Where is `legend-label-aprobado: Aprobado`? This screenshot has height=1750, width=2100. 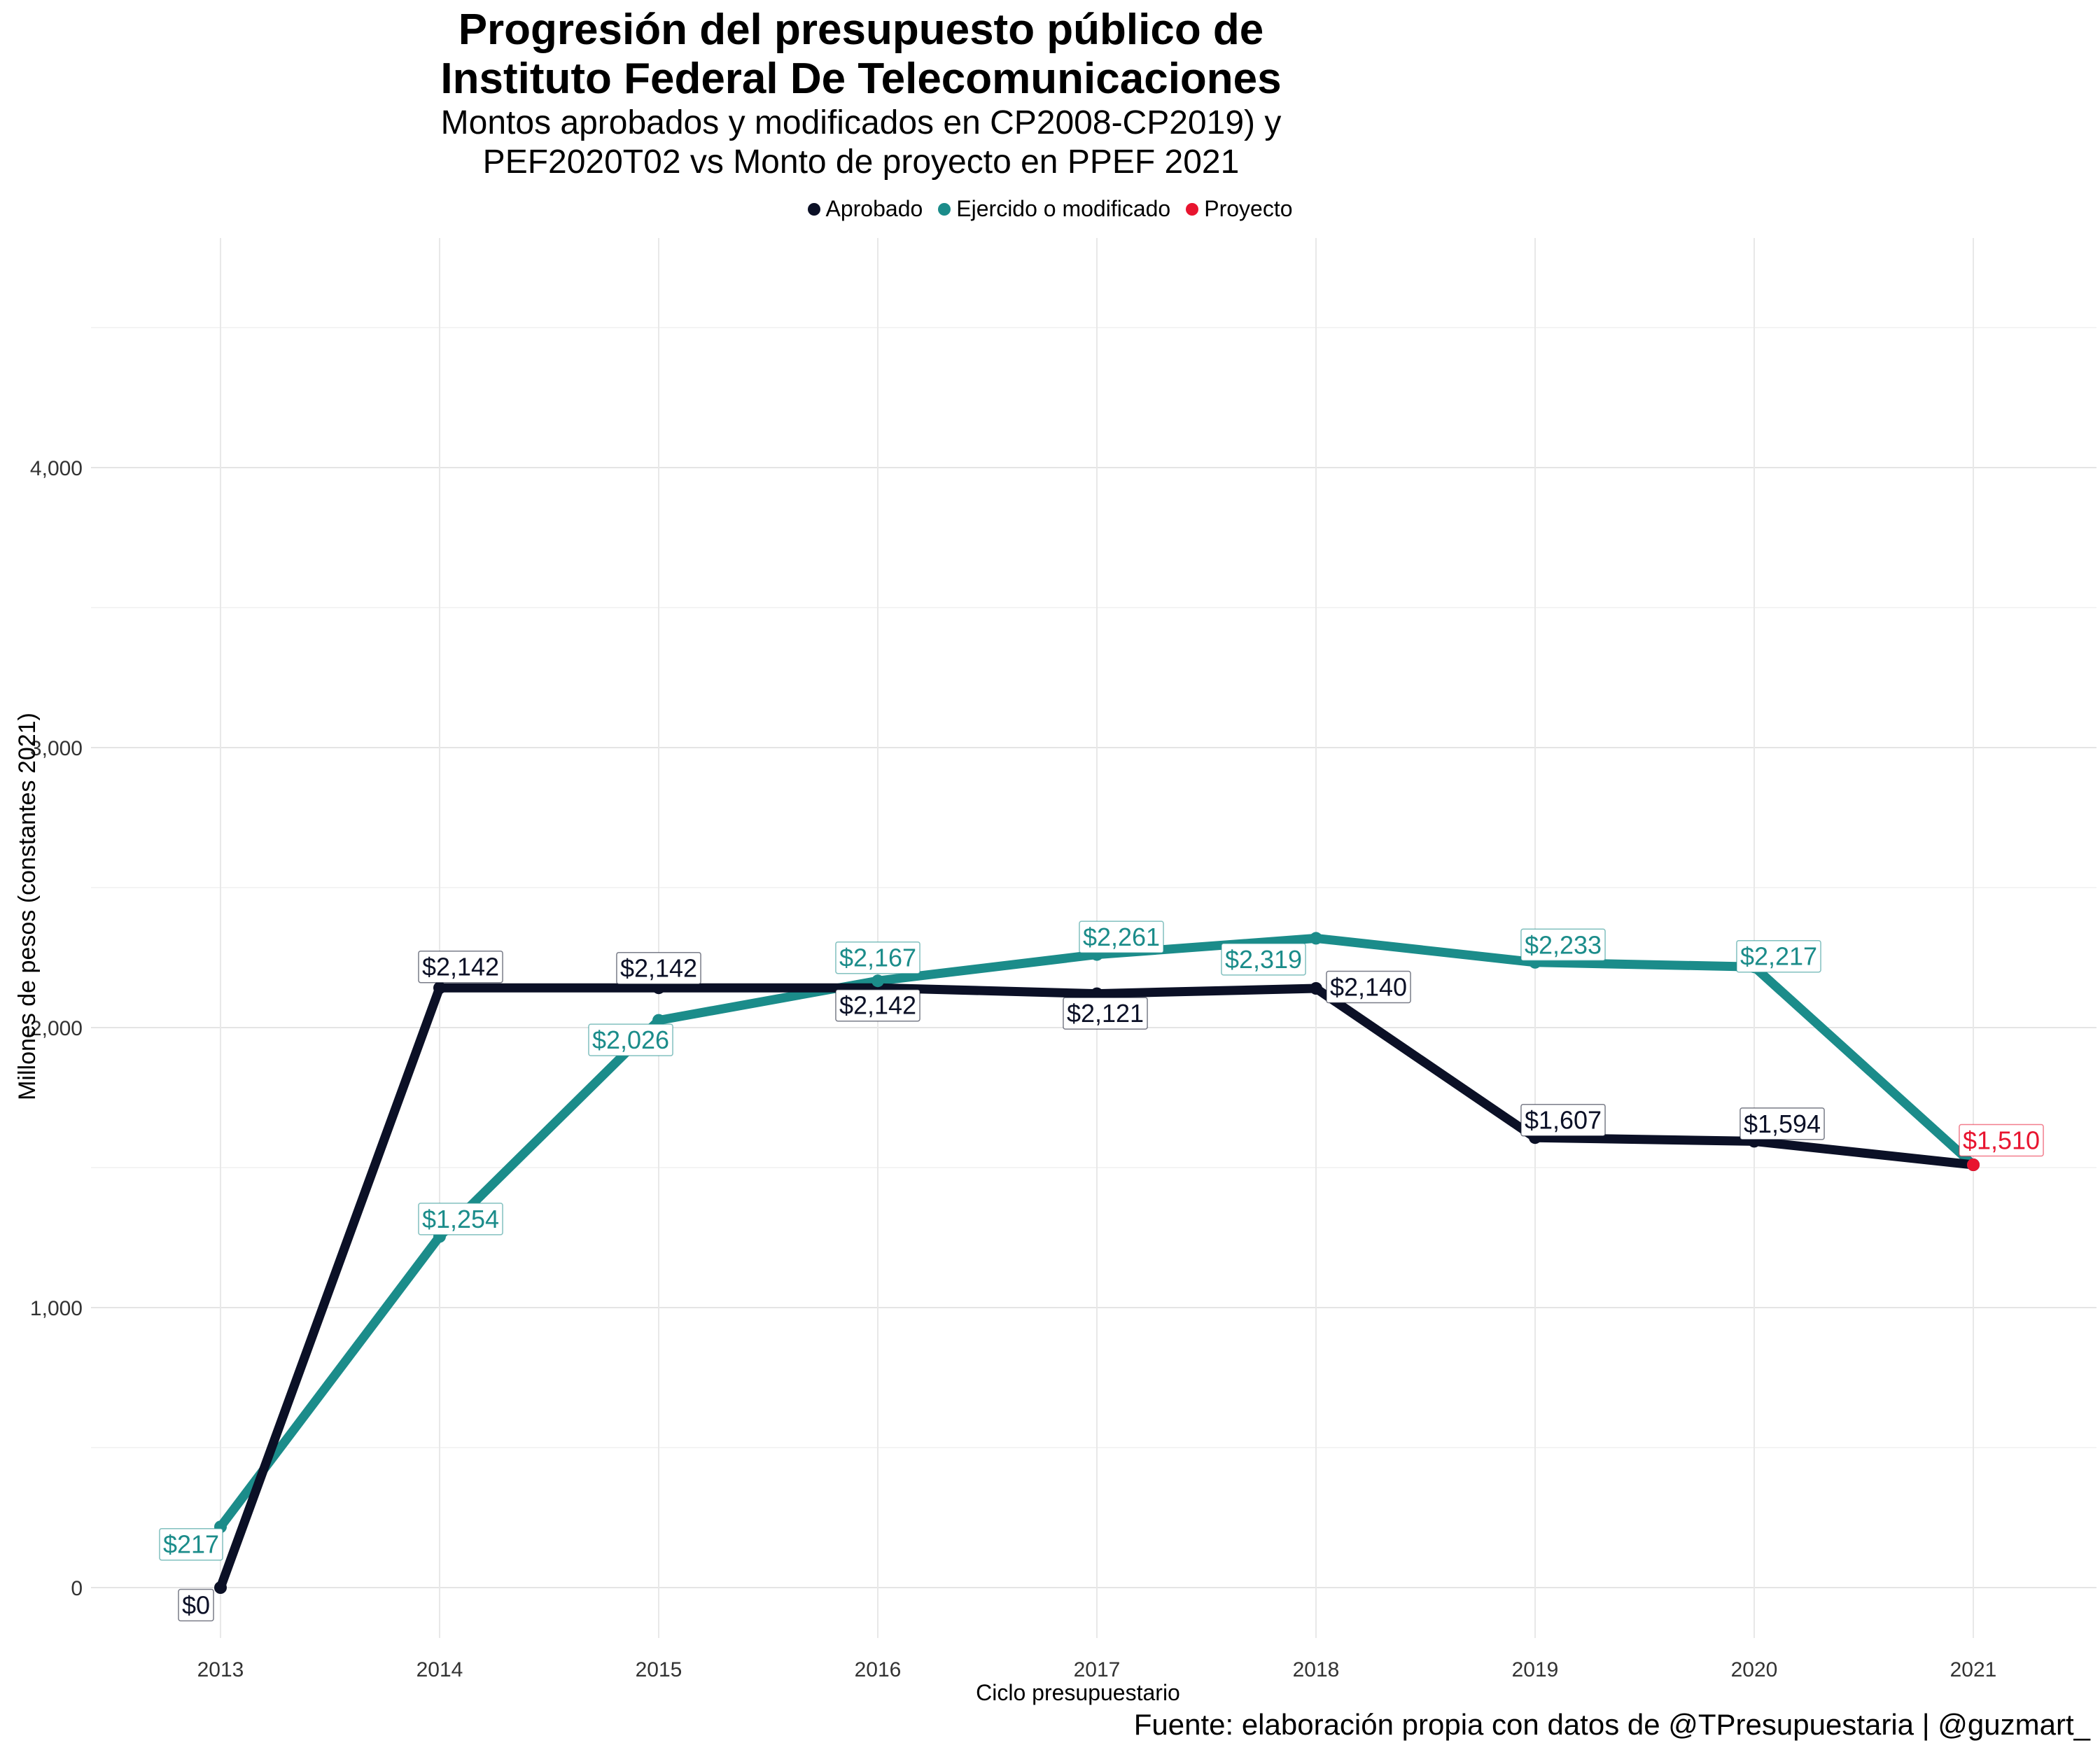 legend-label-aprobado: Aprobado is located at coordinates (874, 208).